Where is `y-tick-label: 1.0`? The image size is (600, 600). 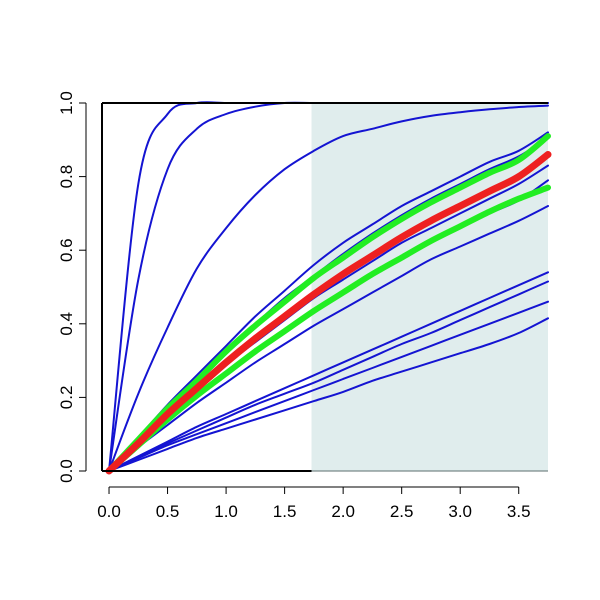 y-tick-label: 1.0 is located at coordinates (66, 103).